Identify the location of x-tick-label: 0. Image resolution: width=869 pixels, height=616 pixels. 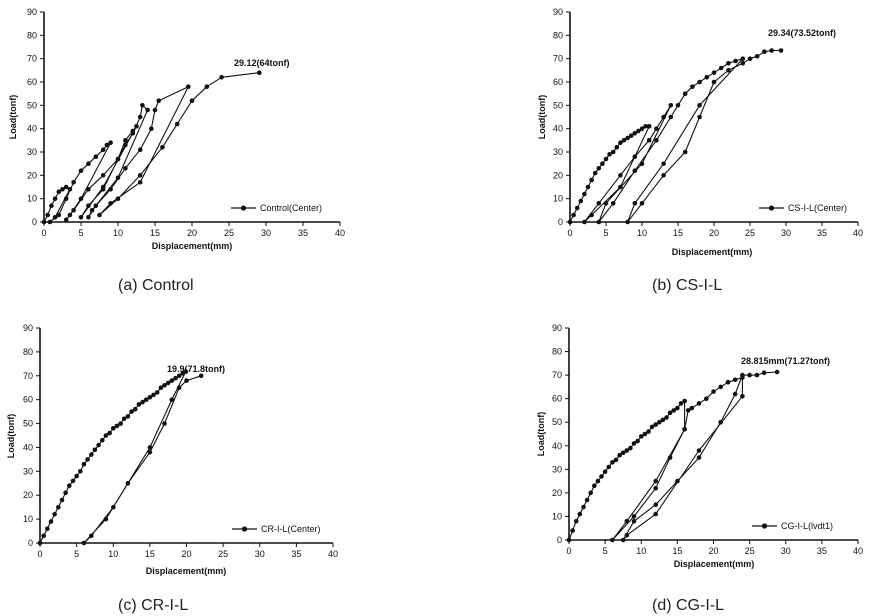
(43, 233).